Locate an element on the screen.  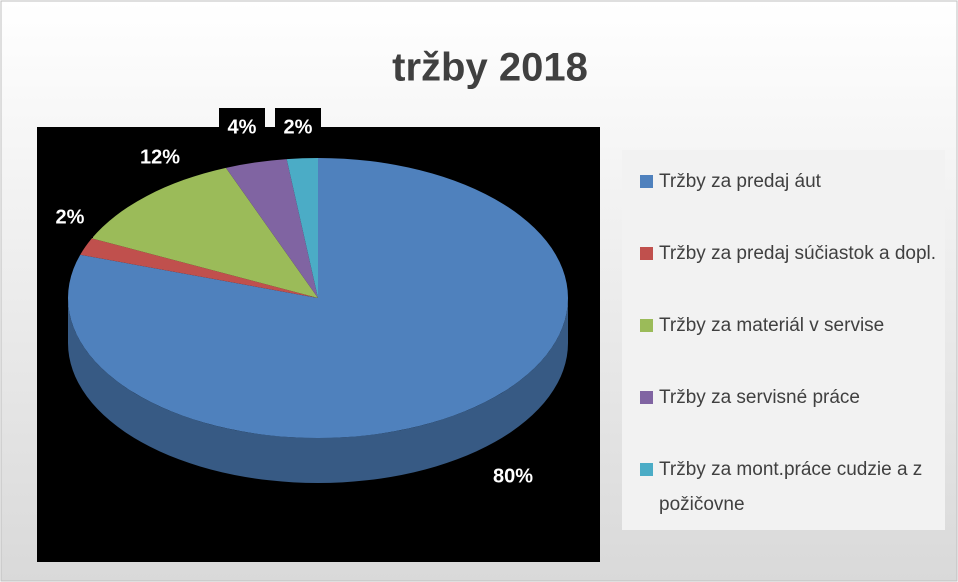
legend-label: Tržby za mont.práce cudzie a z požičovne is located at coordinates (791, 487).